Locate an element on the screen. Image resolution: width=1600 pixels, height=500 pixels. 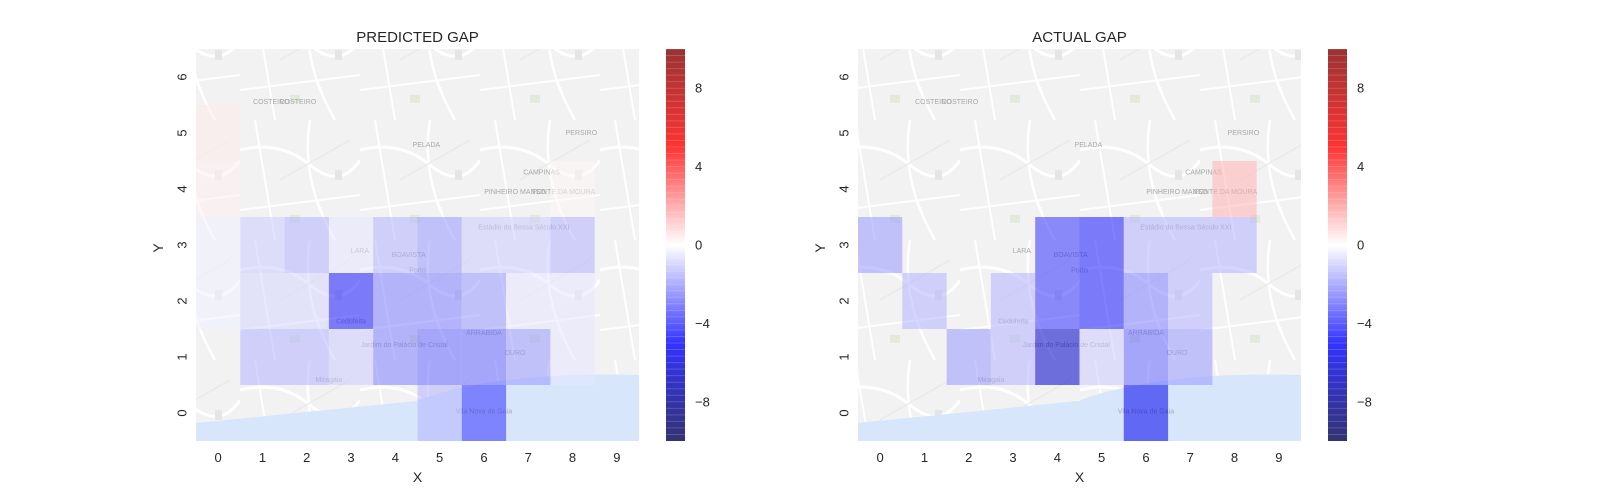
colorbar-tick-label: −8 is located at coordinates (1364, 401).